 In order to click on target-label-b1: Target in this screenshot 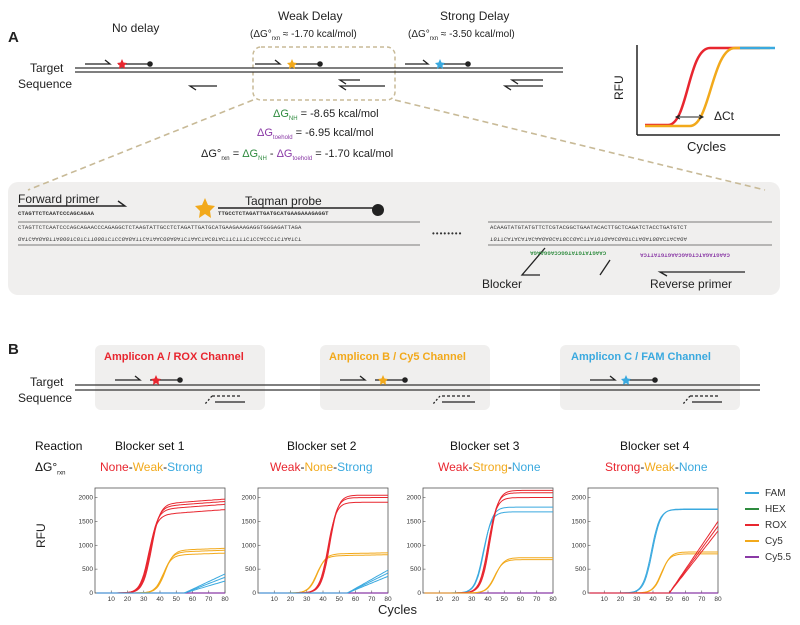, I will do `click(47, 382)`.